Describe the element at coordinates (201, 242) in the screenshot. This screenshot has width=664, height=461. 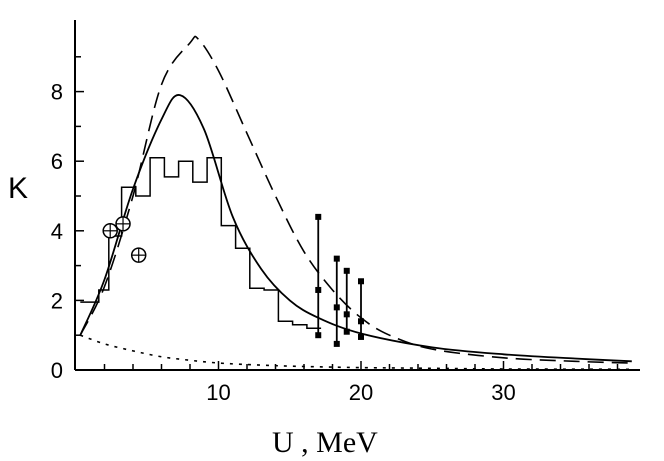
I see `histogram-steps` at that location.